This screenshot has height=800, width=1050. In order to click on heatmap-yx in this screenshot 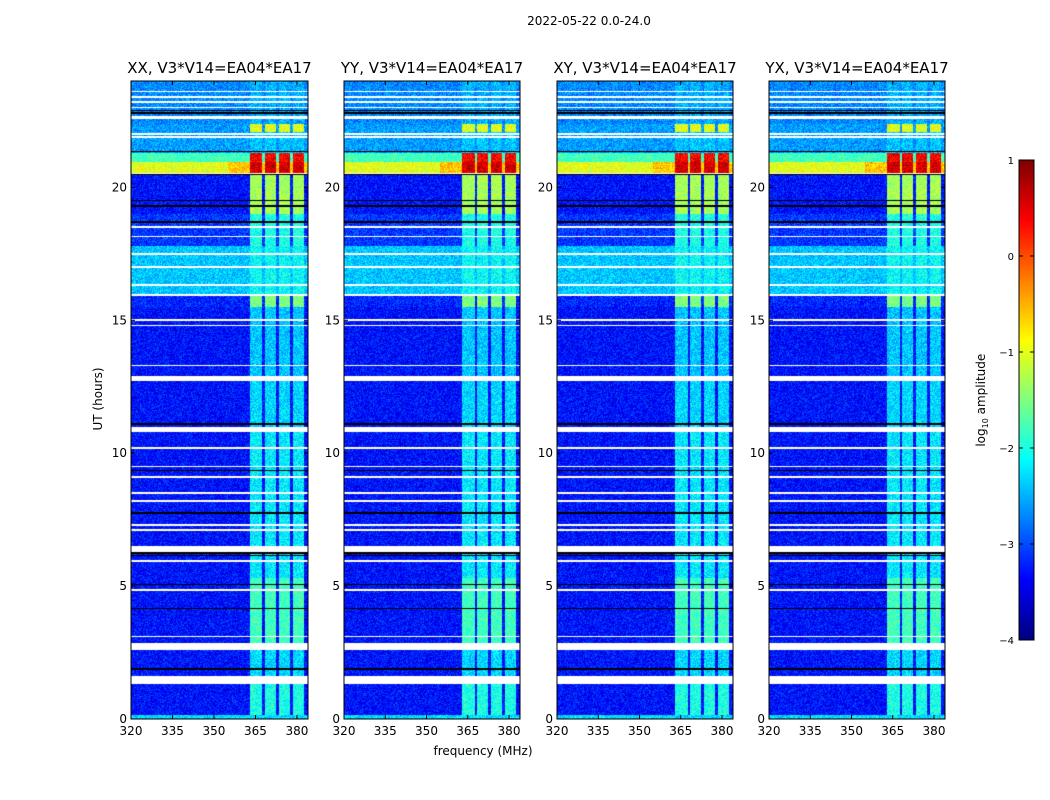, I will do `click(857, 400)`.